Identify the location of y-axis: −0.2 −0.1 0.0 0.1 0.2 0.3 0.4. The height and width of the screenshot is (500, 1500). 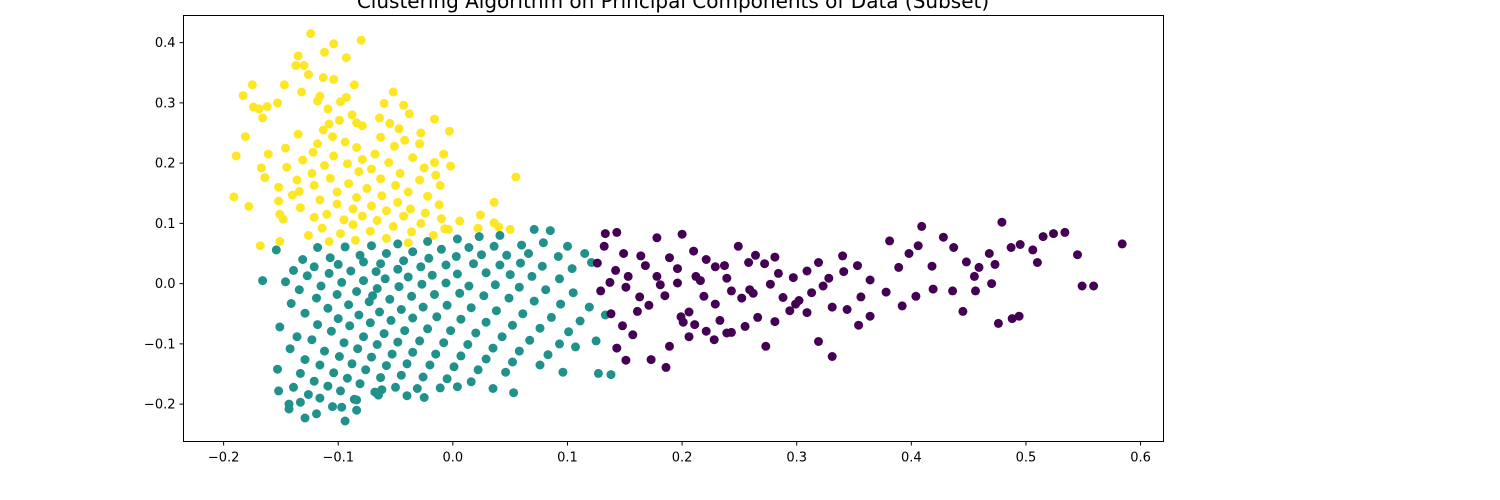
(164, 224).